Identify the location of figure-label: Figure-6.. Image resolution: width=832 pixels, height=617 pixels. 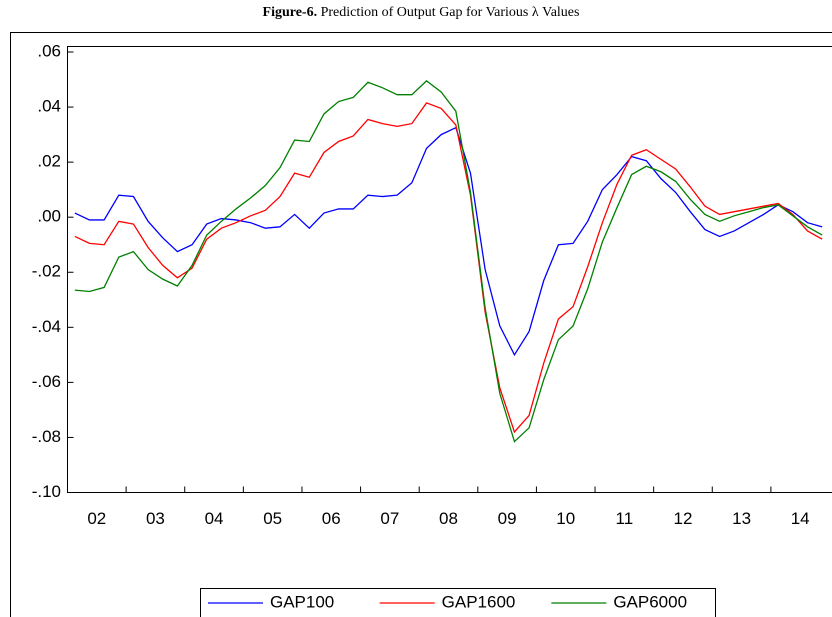
(290, 12).